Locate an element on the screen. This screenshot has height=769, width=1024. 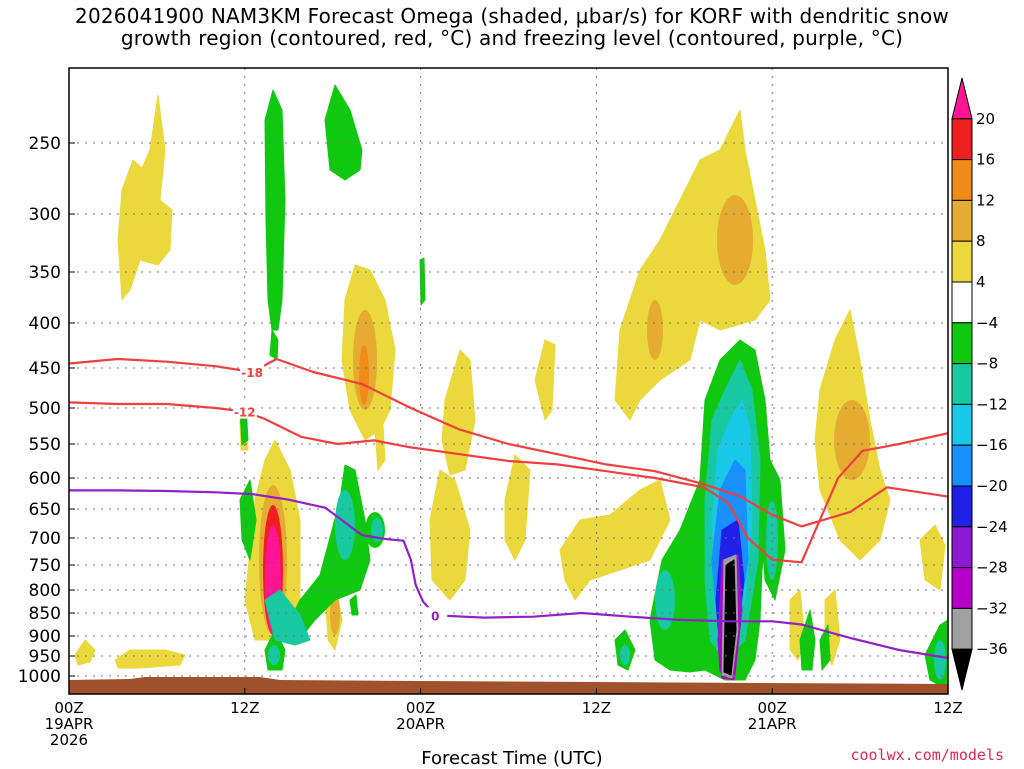
colorbar-label: −12 is located at coordinates (992, 404).